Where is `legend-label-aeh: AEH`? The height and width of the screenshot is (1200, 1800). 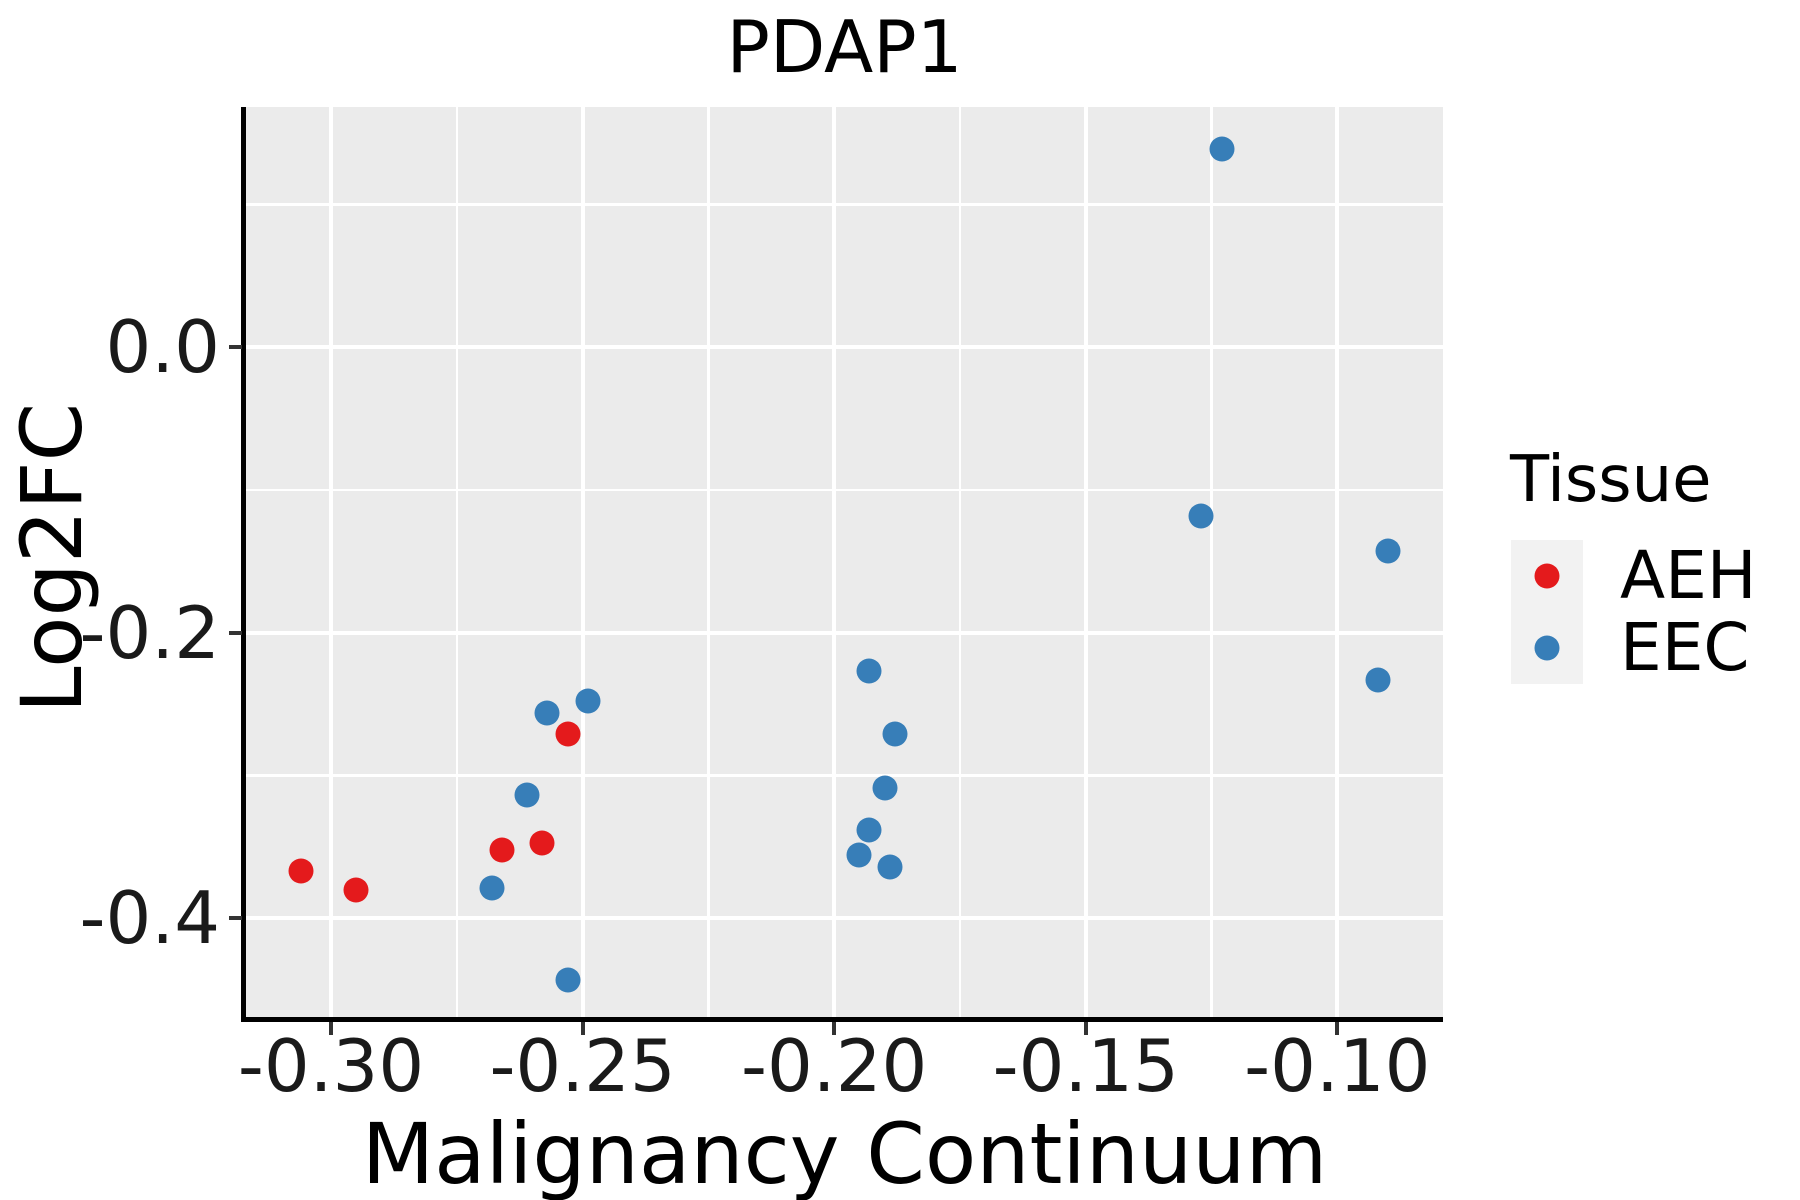
legend-label-aeh: AEH is located at coordinates (1688, 575).